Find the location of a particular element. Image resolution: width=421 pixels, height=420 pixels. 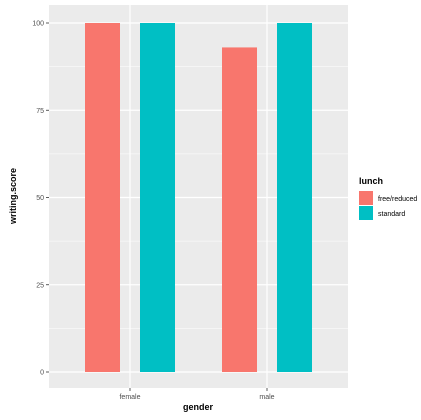

bar-male-standard is located at coordinates (294, 197).